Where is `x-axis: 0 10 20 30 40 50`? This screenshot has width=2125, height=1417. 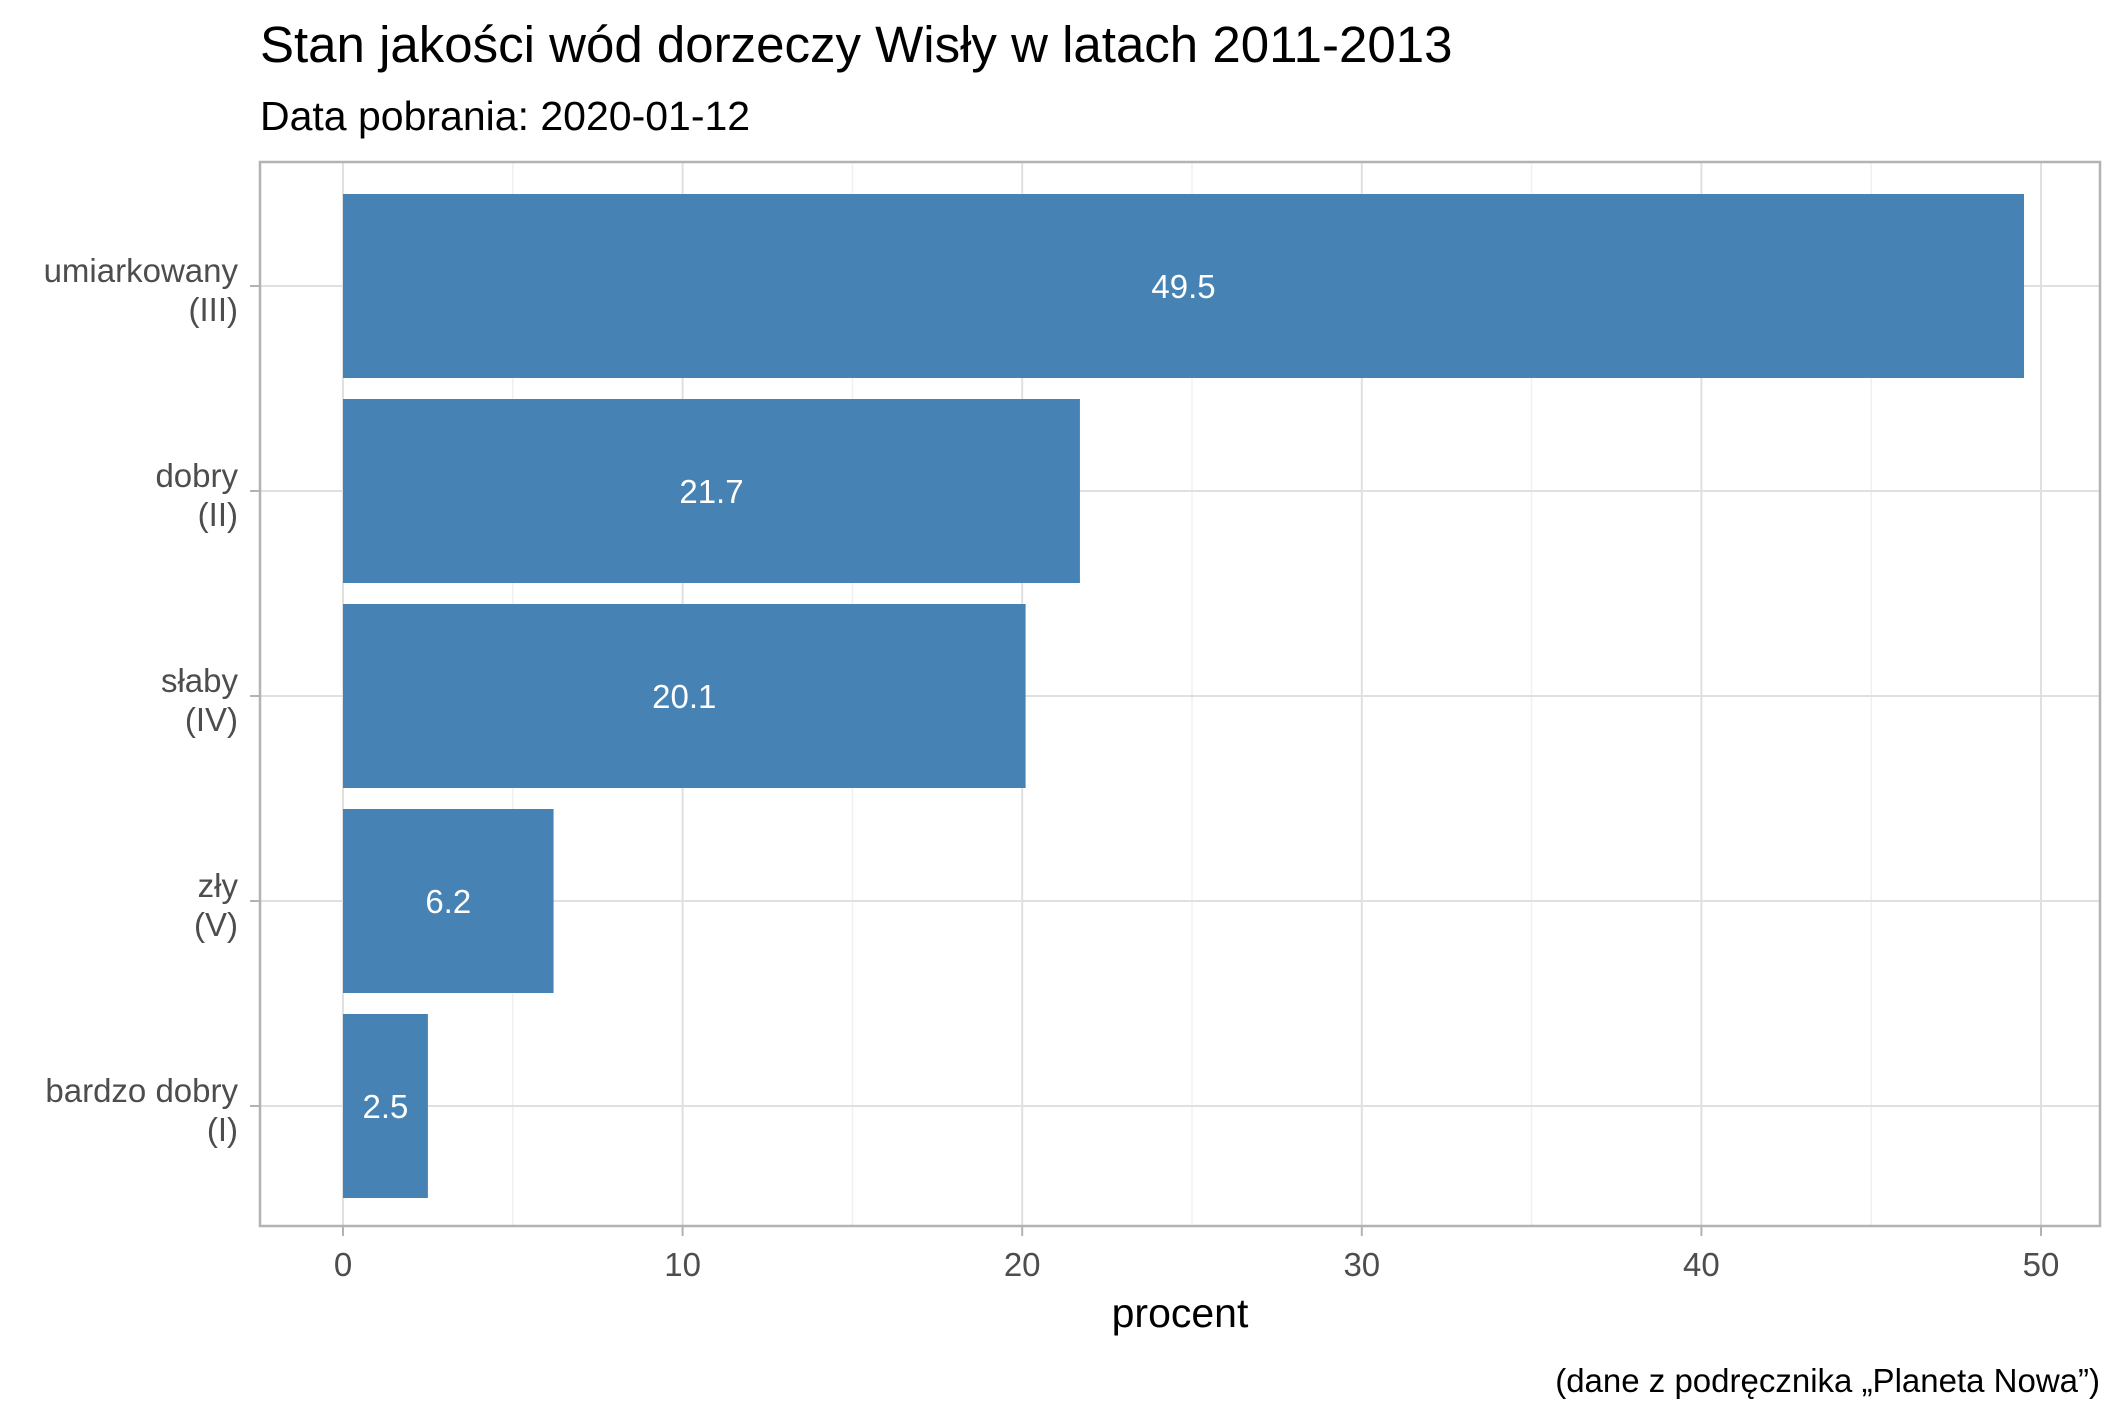
x-axis: 0 10 20 30 40 50 is located at coordinates (1197, 1254).